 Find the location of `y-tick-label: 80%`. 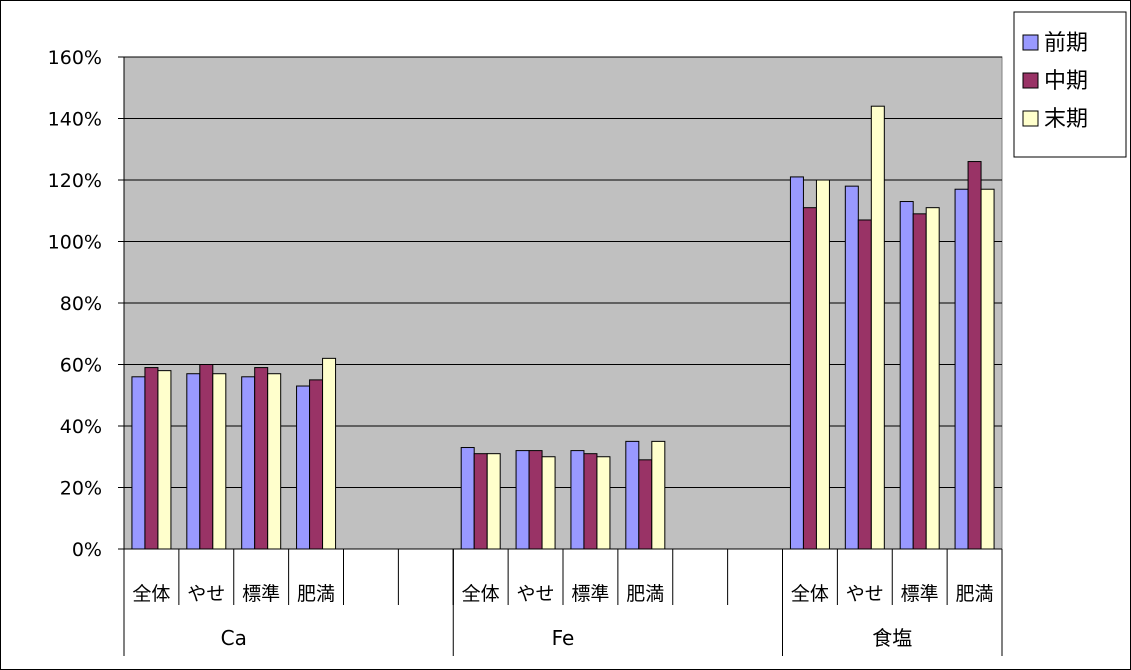

y-tick-label: 80% is located at coordinates (81, 304).